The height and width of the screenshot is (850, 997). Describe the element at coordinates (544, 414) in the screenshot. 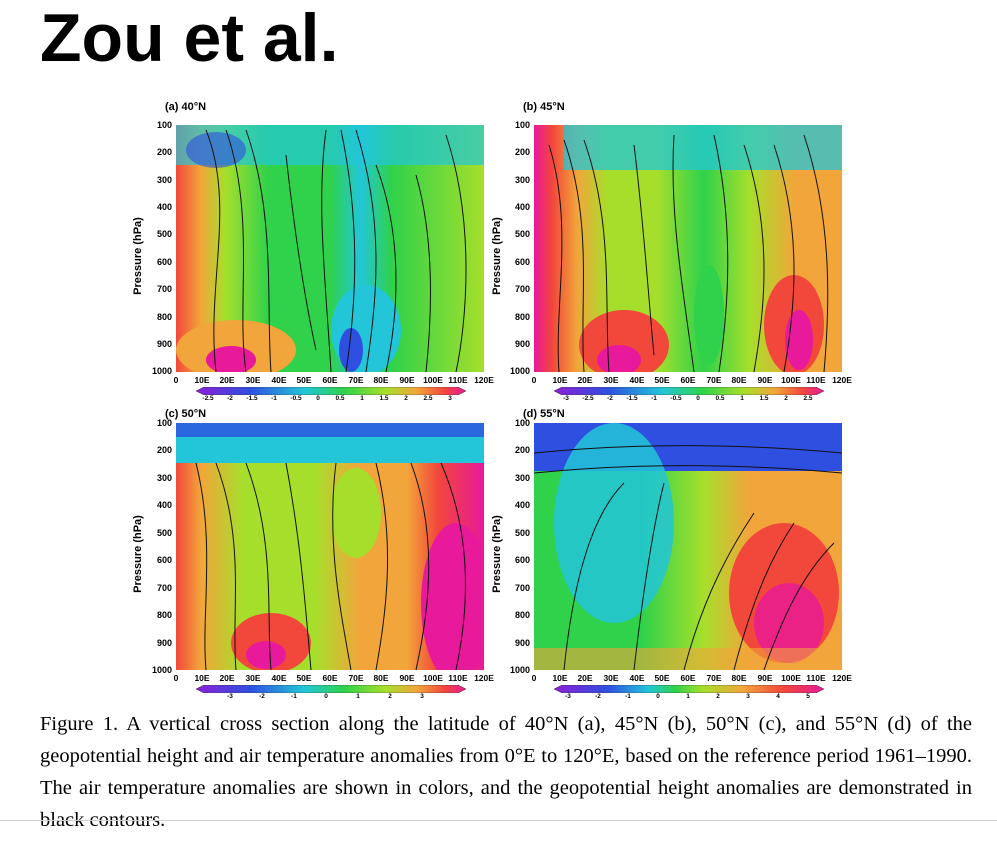

I see `panel-d-label: (d) 55°N` at that location.